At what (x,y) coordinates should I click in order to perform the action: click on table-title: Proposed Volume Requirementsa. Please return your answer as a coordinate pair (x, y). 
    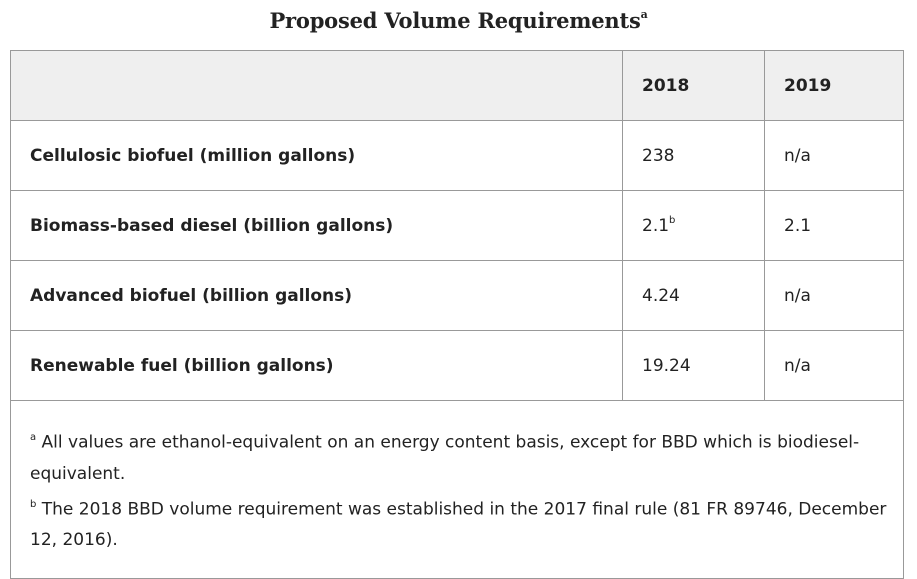
    Looking at the image, I should click on (458, 20).